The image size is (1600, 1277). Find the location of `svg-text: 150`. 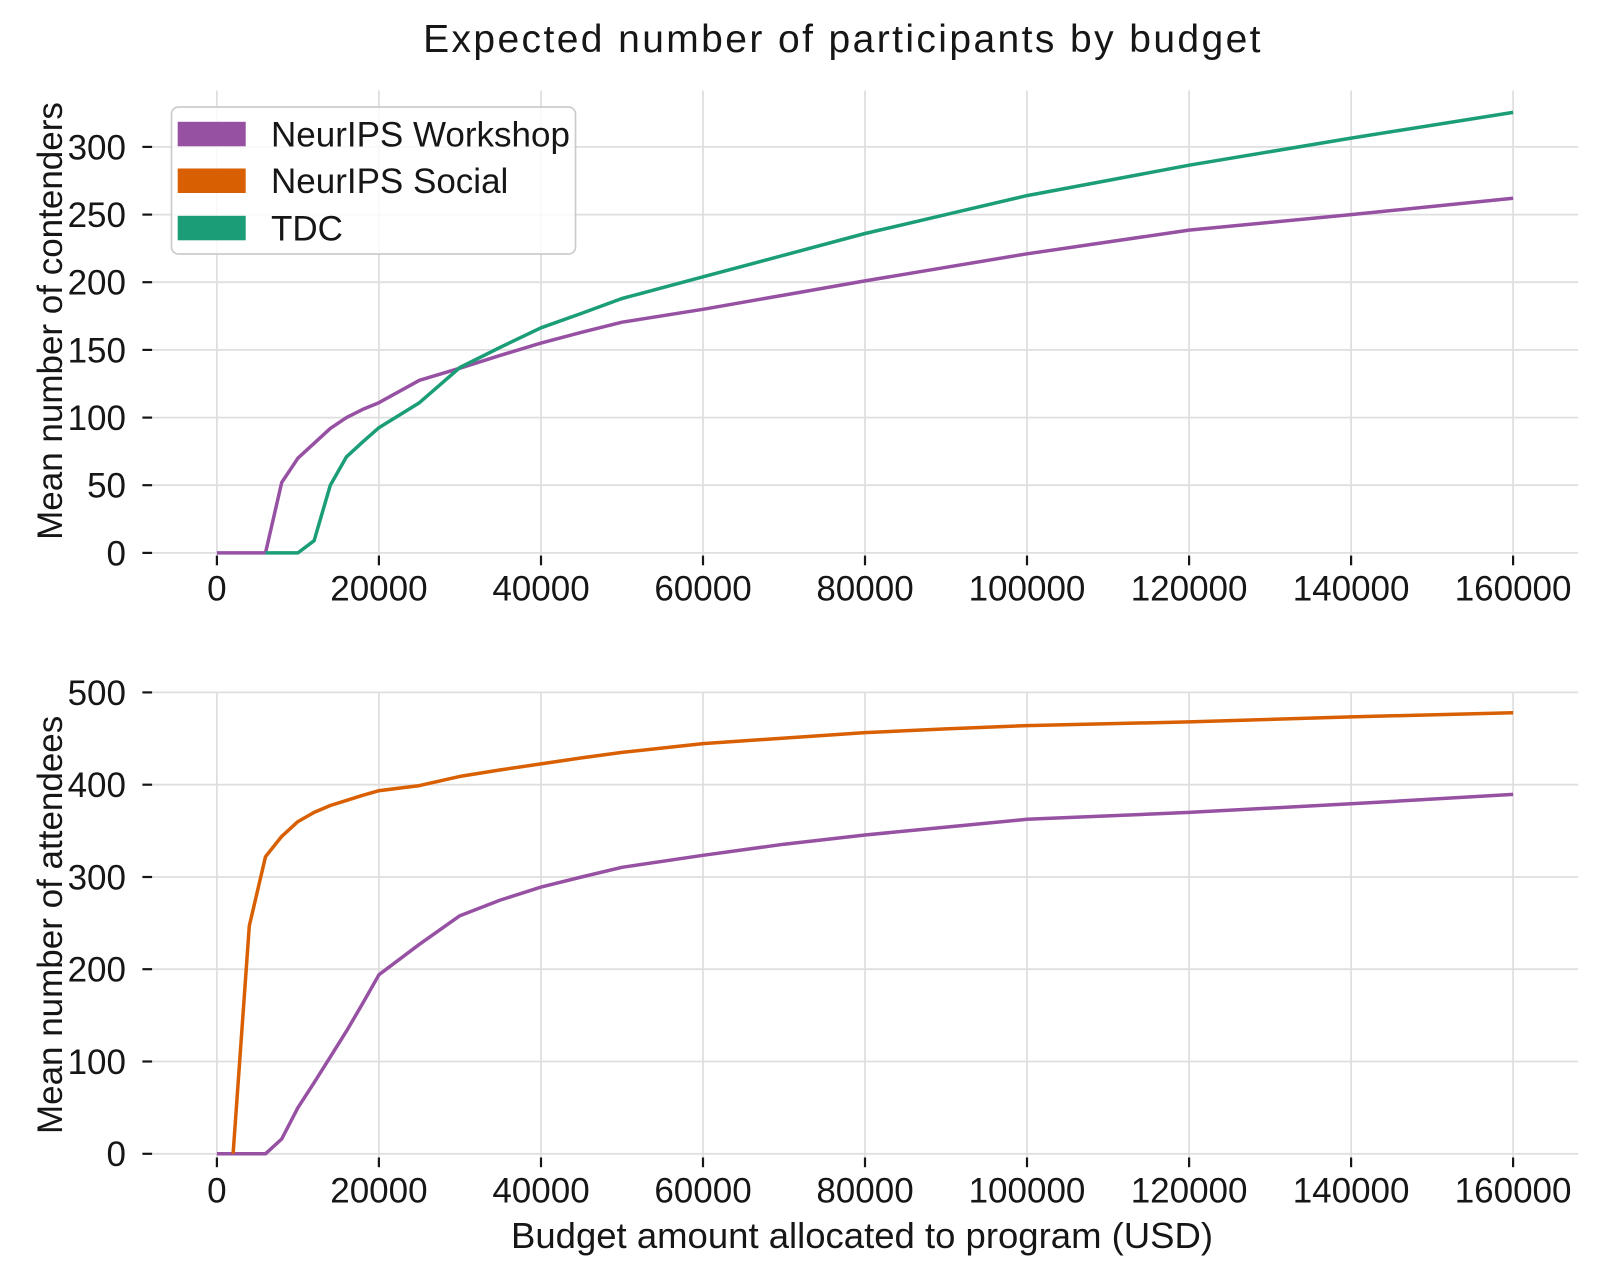

svg-text: 150 is located at coordinates (97, 350).